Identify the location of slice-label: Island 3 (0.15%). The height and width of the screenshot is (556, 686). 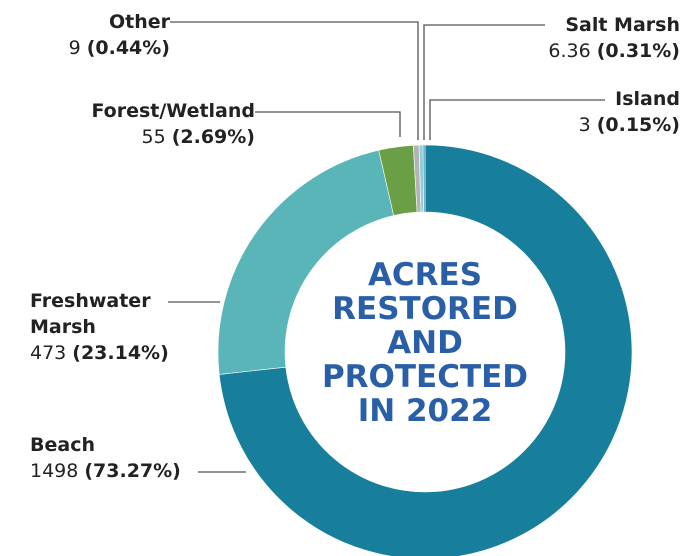
(620, 112).